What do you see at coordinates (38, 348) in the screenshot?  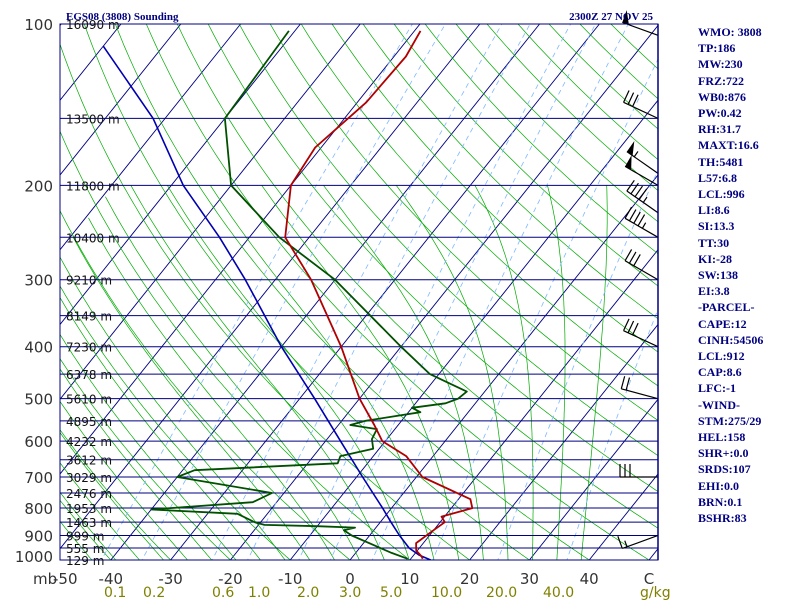 I see `pressure-tick-label: 400` at bounding box center [38, 348].